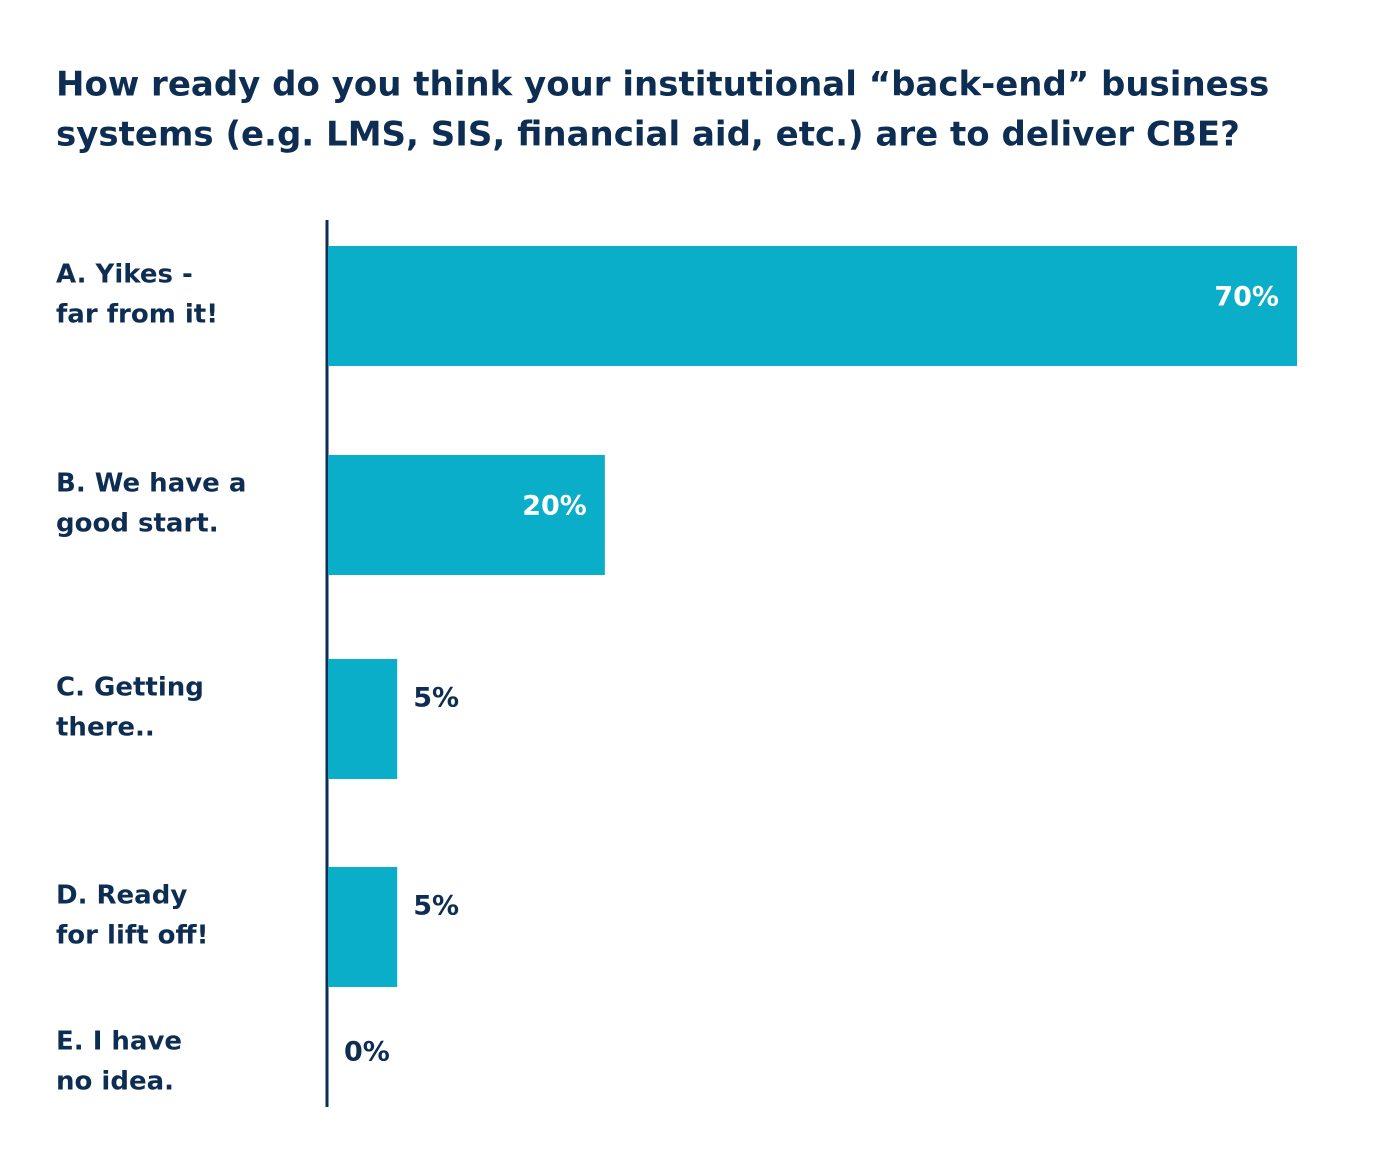 This screenshot has width=1392, height=1155. Describe the element at coordinates (121, 896) in the screenshot. I see `category-label: D. Ready` at that location.